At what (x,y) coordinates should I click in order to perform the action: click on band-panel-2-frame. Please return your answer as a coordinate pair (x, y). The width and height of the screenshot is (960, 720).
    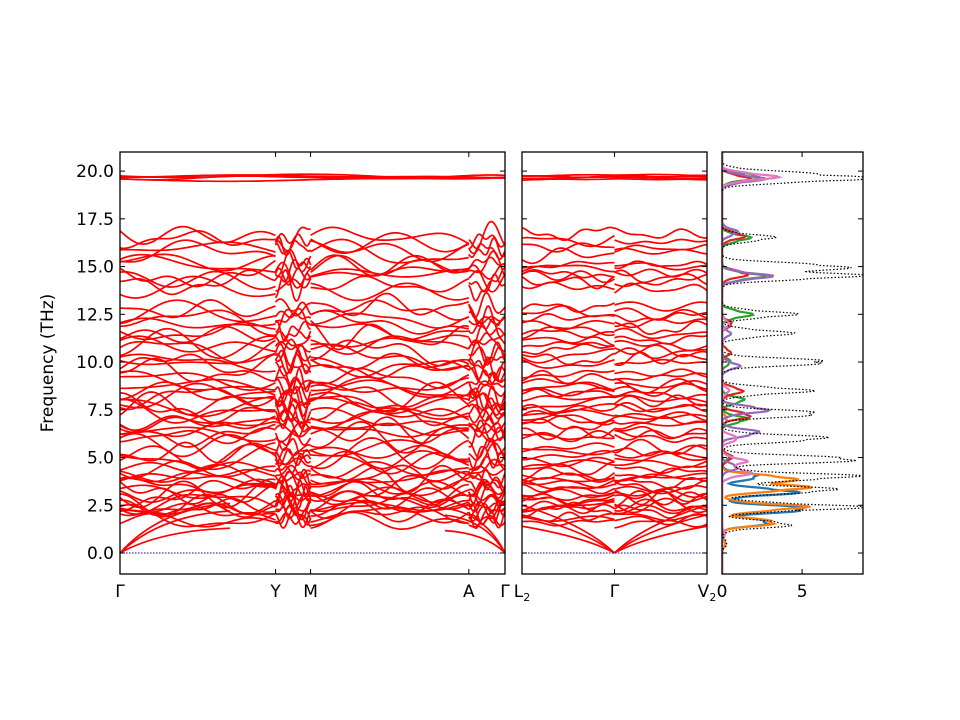
    Looking at the image, I should click on (614, 363).